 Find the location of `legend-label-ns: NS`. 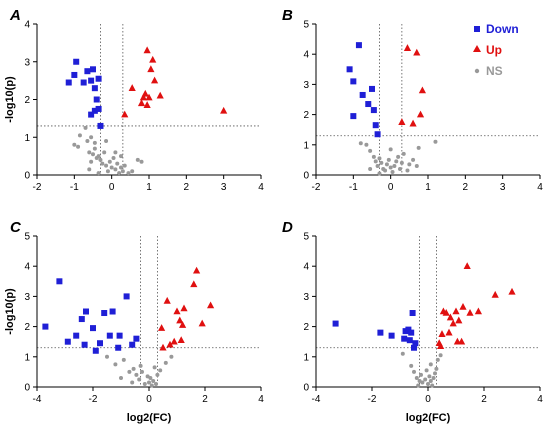

legend-label-ns: NS is located at coordinates (494, 71).